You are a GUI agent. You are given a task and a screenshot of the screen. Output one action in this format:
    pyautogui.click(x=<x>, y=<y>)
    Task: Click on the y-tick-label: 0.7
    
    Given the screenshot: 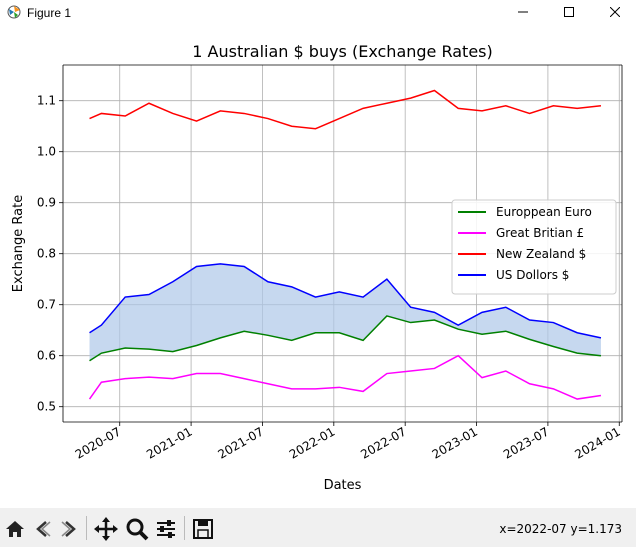 What is the action you would take?
    pyautogui.click(x=46, y=305)
    